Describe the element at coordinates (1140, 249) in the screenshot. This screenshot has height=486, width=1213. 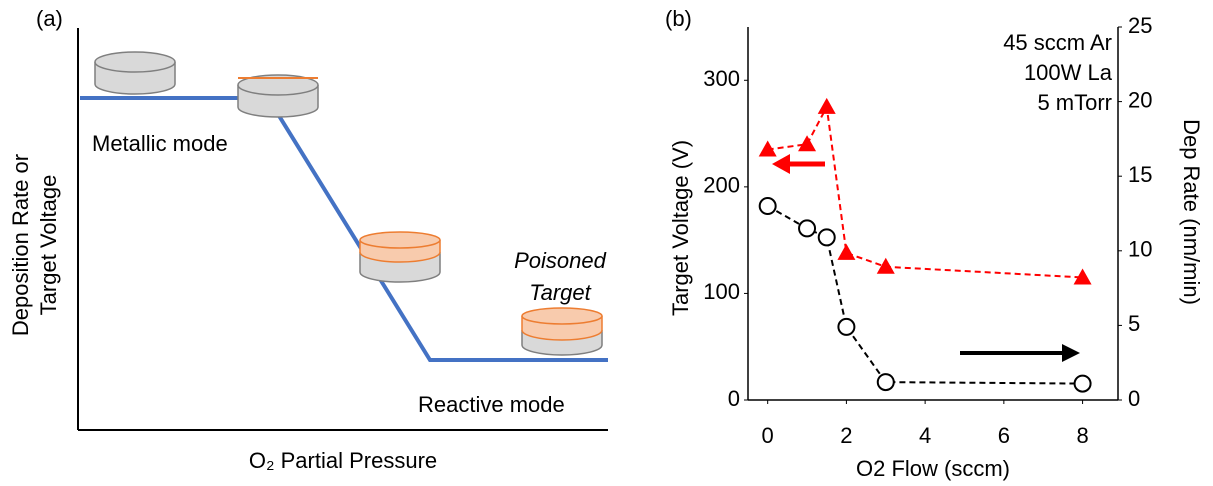
I see `y2-tick-label: 10` at that location.